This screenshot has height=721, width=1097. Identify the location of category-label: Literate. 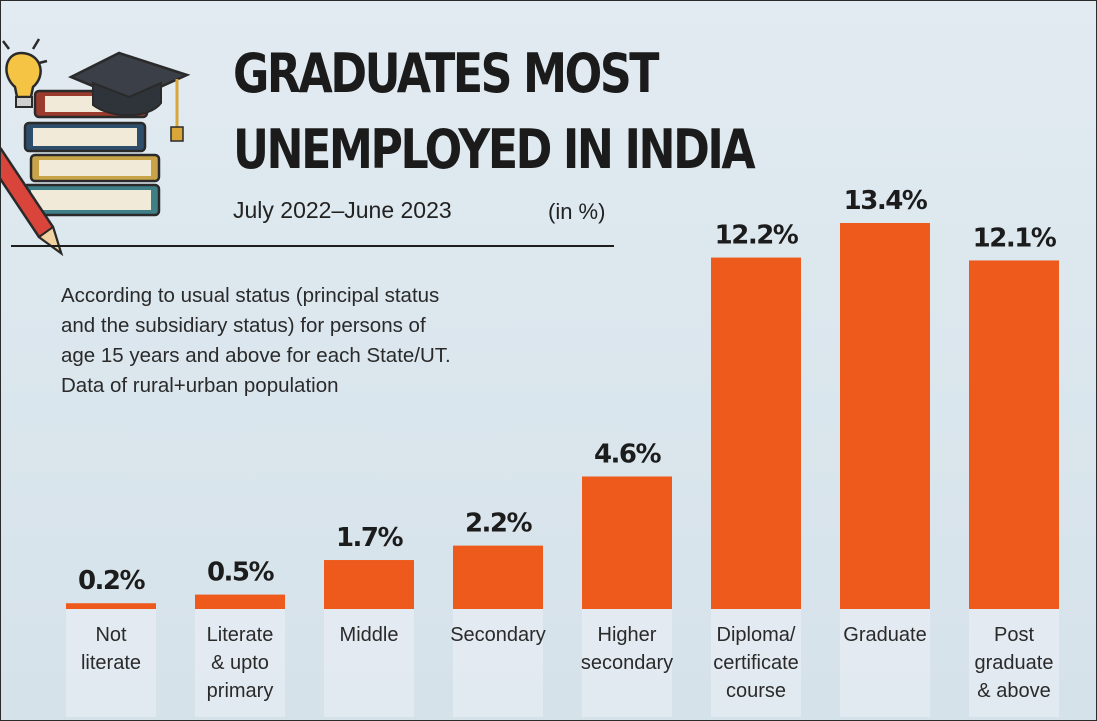
(240, 635).